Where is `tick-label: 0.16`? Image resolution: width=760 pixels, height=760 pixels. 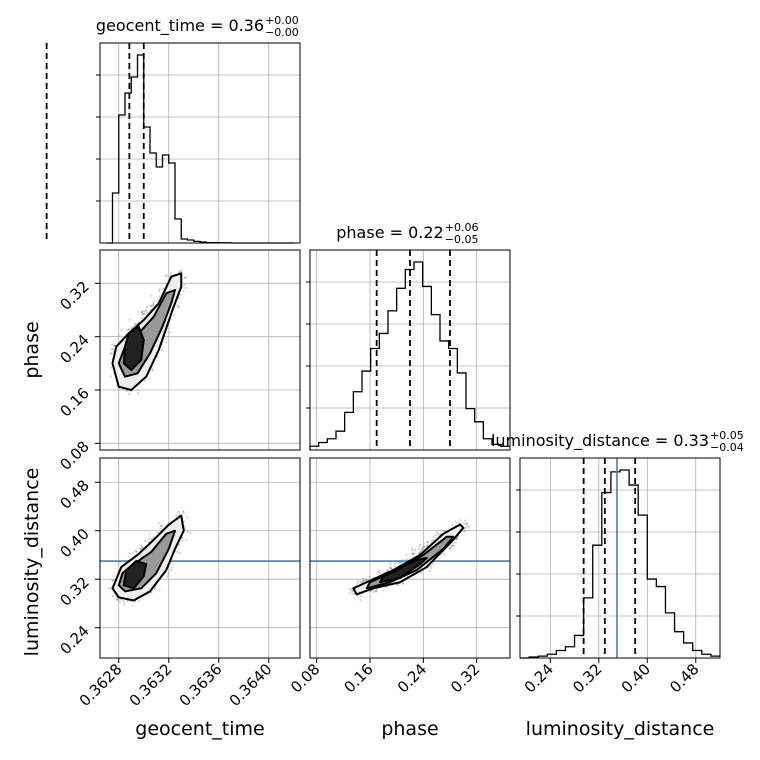
tick-label: 0.16 is located at coordinates (74, 402).